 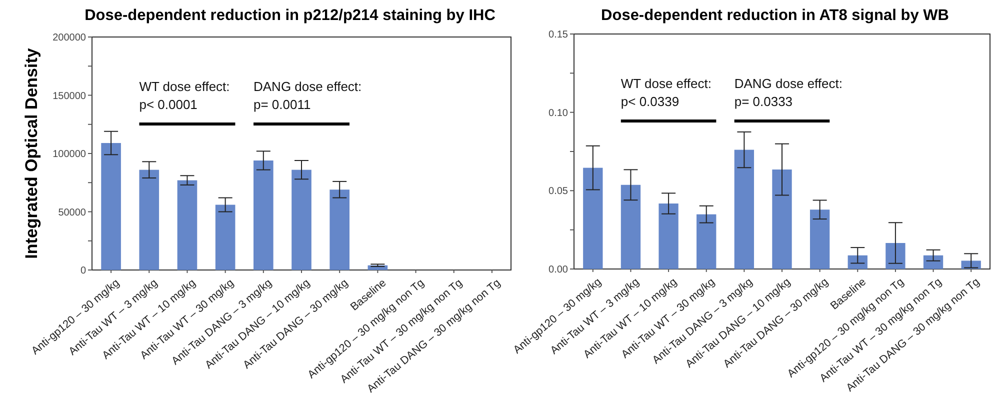 What do you see at coordinates (558, 113) in the screenshot?
I see `y-tick-label: 0.10` at bounding box center [558, 113].